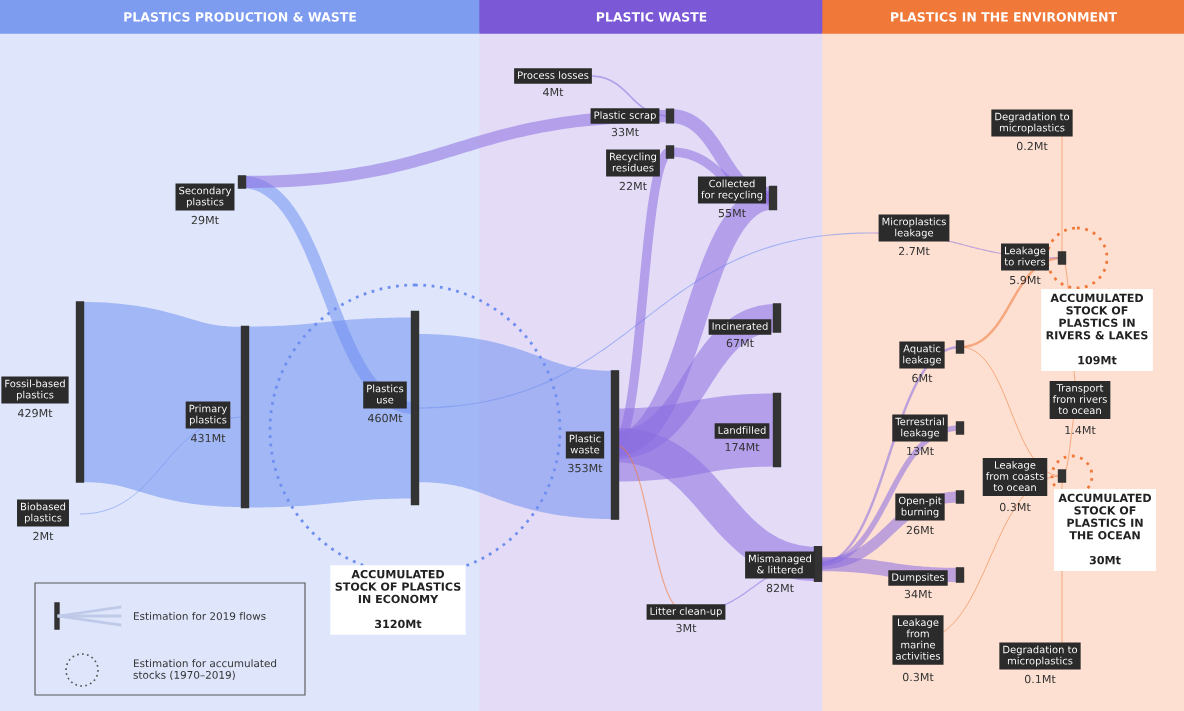 Image resolution: width=1184 pixels, height=711 pixels. I want to click on category-label: Fossil-based plastics, so click(35, 390).